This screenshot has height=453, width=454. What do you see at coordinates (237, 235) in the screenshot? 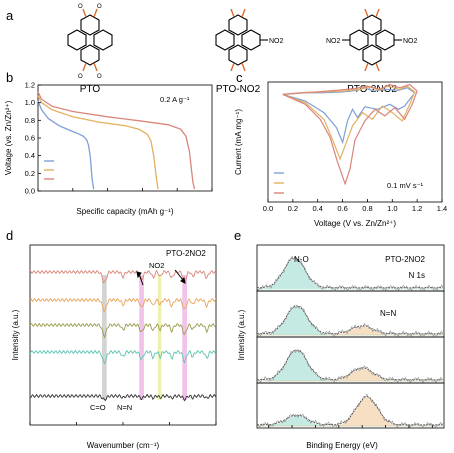
I see `panel-letter-e: e` at bounding box center [237, 235].